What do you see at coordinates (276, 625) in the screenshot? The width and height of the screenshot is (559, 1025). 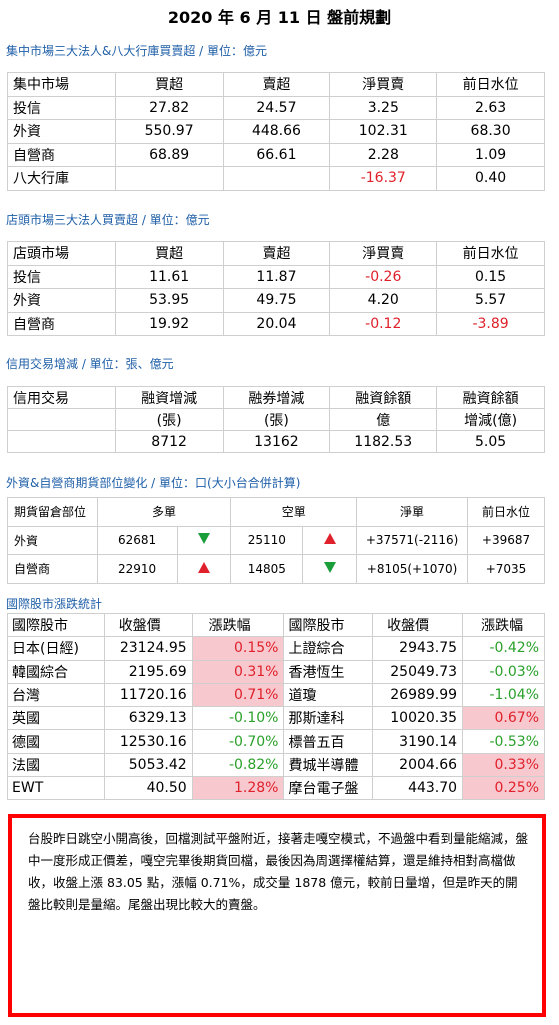 I see `table-header-row: 國際股市 收盤價 漲跌幅 國際股市 收盤價 漲跌幅` at bounding box center [276, 625].